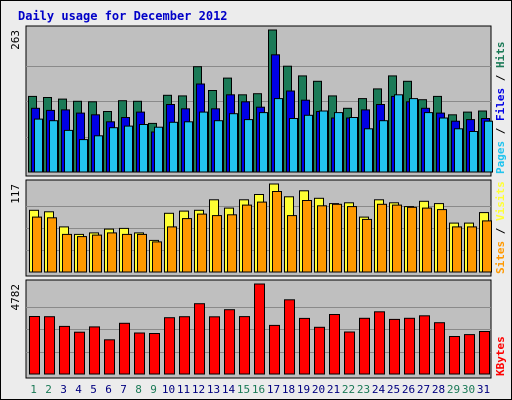 Image resolution: width=512 pixels, height=400 pixels. I want to click on panel-max-label: 4782, so click(15, 297).